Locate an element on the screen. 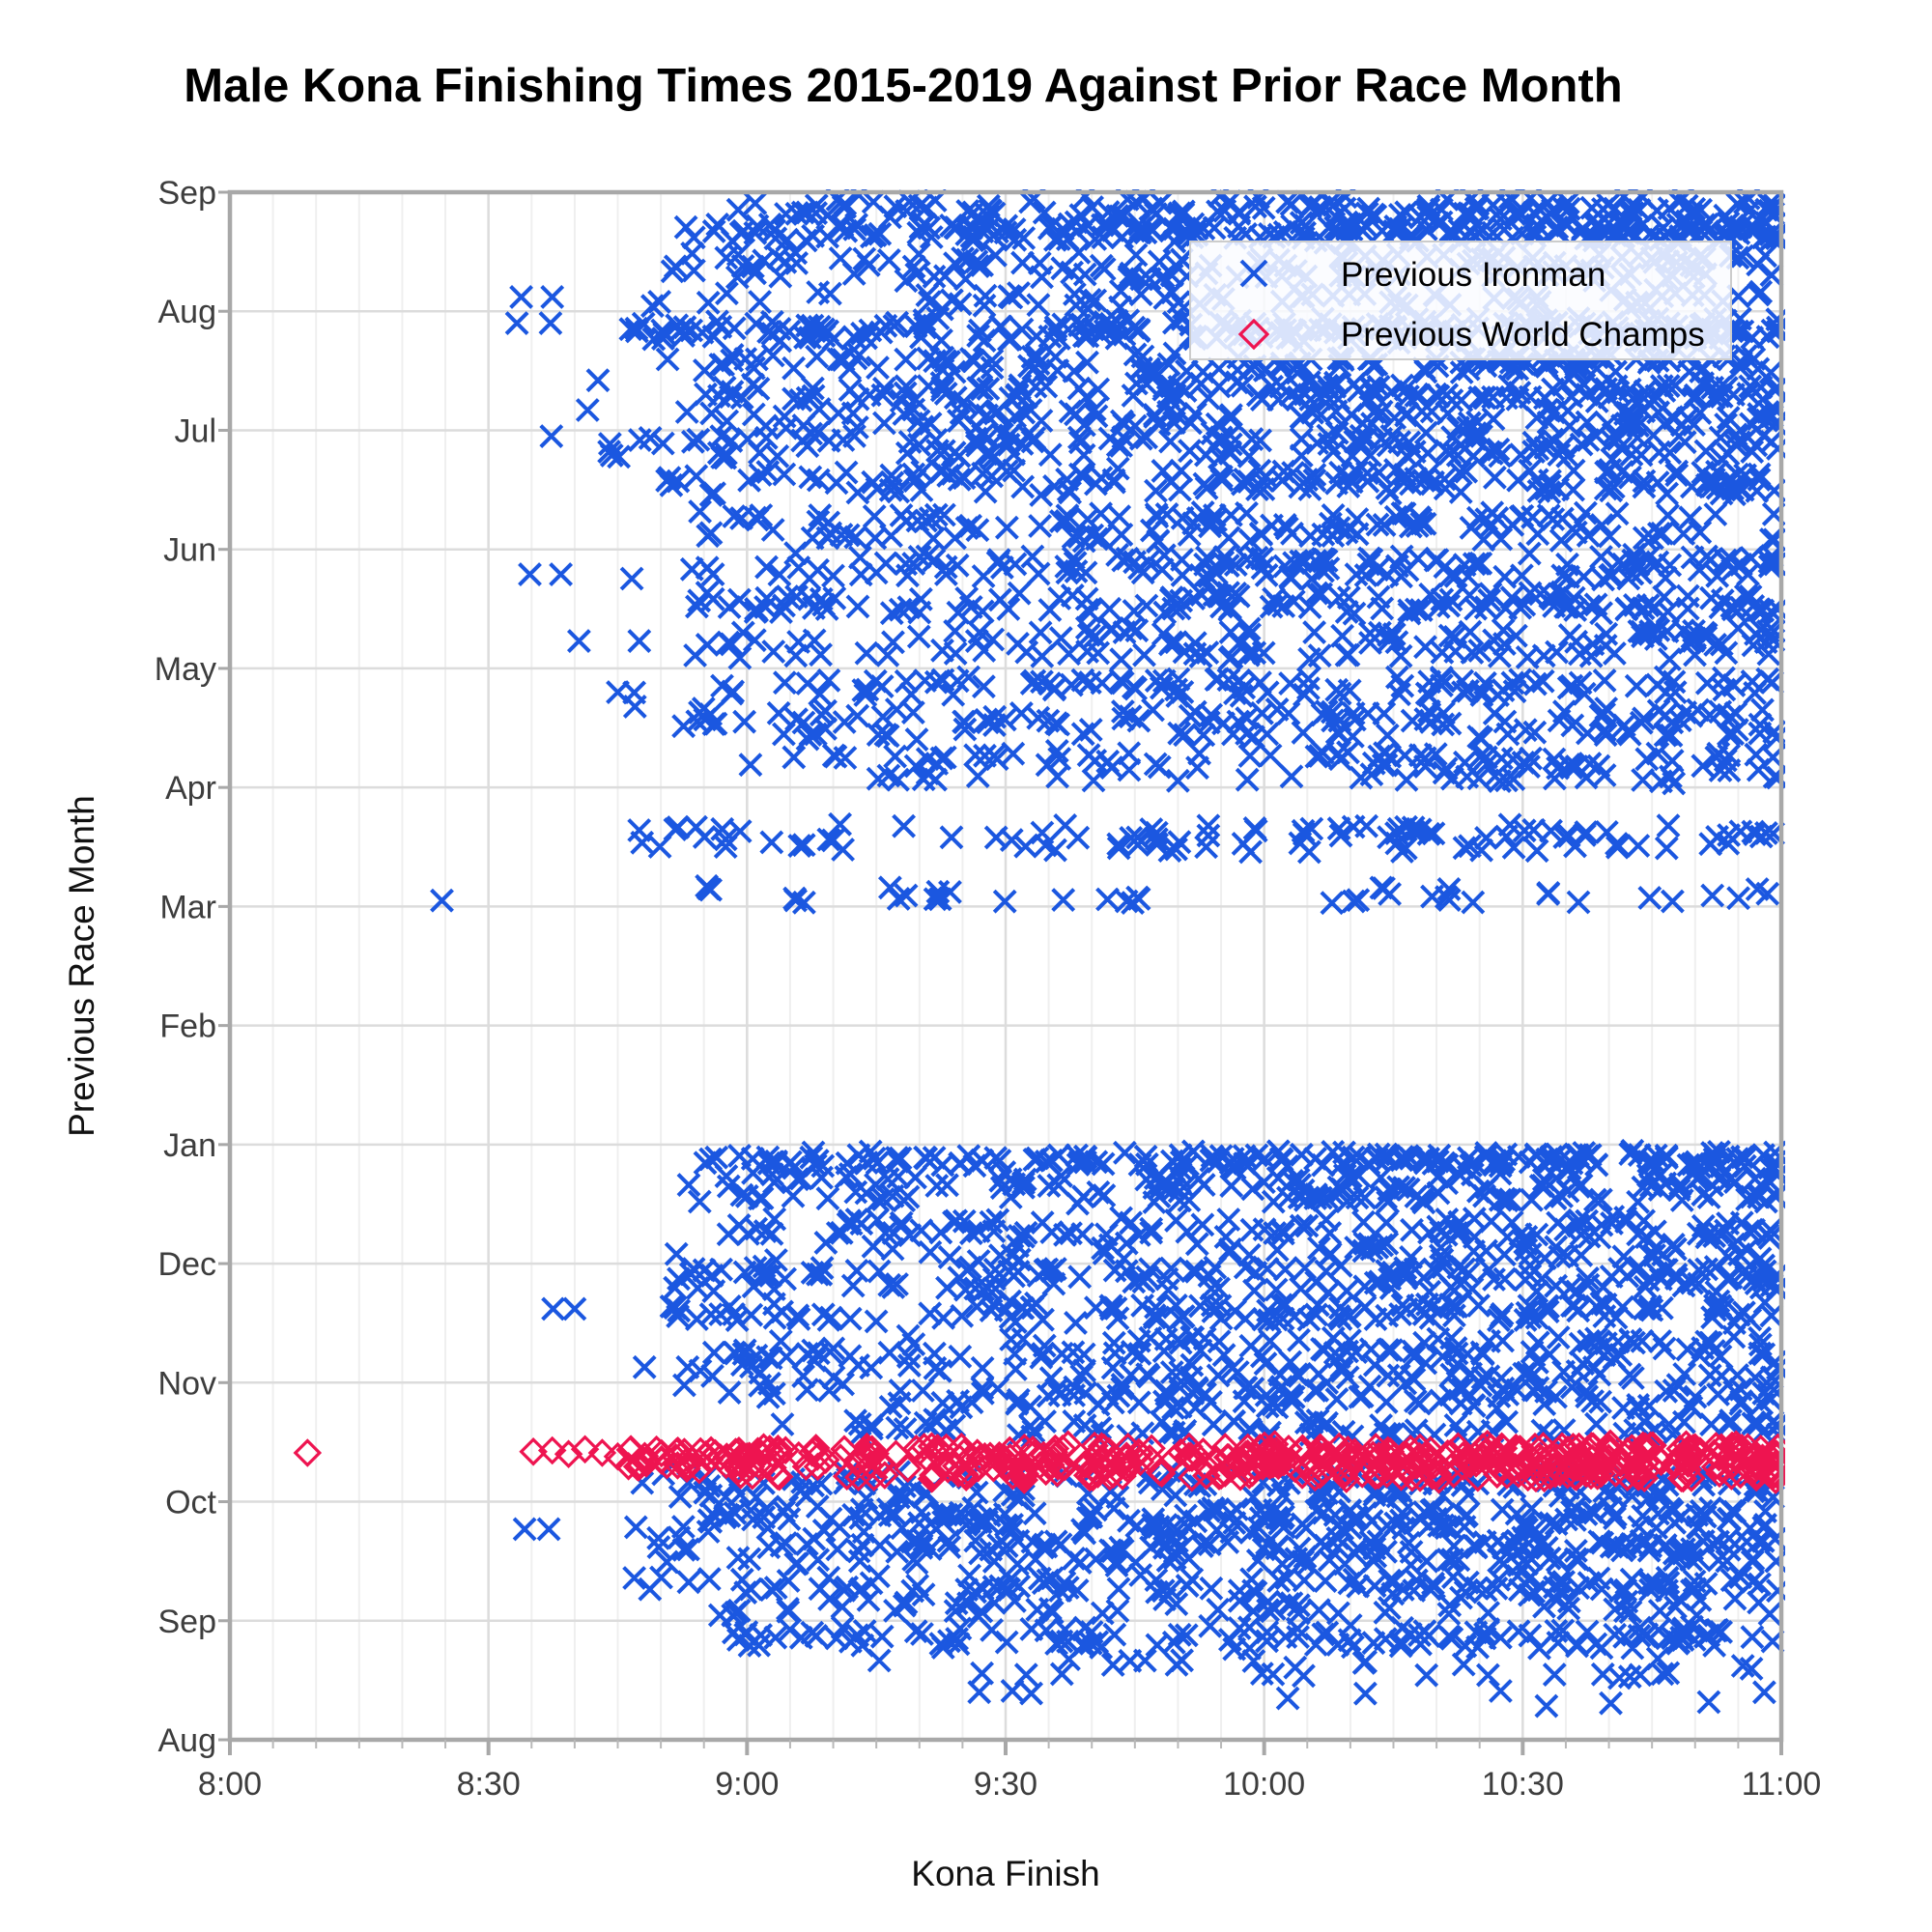 The width and height of the screenshot is (1932, 1932). y-tick-label: Mar is located at coordinates (187, 907).